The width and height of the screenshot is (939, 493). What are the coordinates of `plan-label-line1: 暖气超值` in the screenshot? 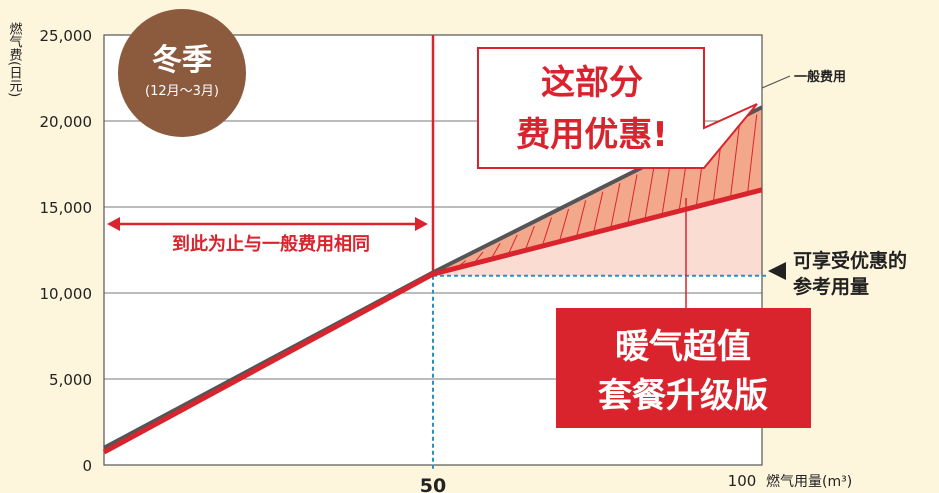 It's located at (683, 347).